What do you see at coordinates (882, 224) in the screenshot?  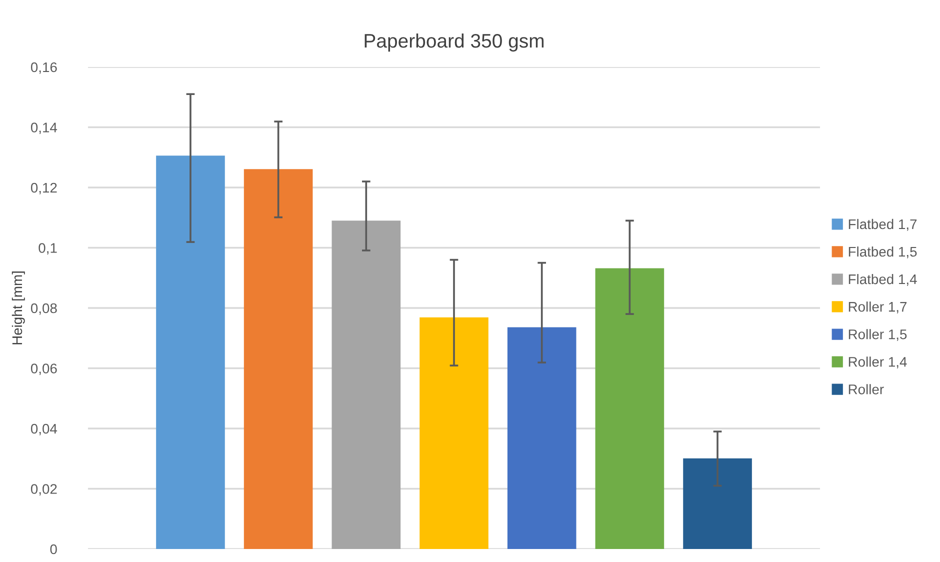 I see `legend-label: Flatbed 1,7` at bounding box center [882, 224].